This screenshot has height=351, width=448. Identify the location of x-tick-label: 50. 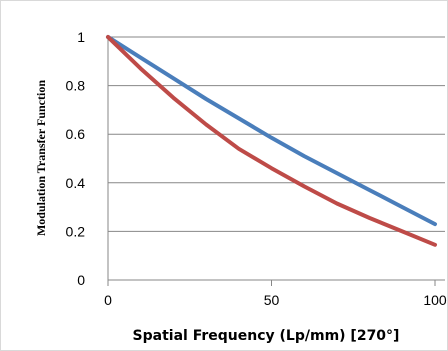
(272, 300).